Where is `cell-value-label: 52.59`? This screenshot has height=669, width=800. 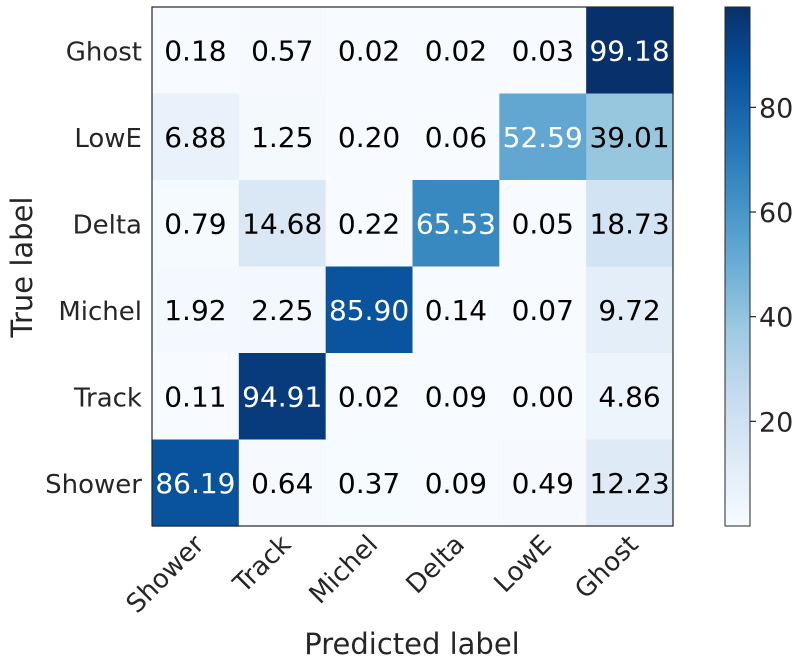 cell-value-label: 52.59 is located at coordinates (543, 137).